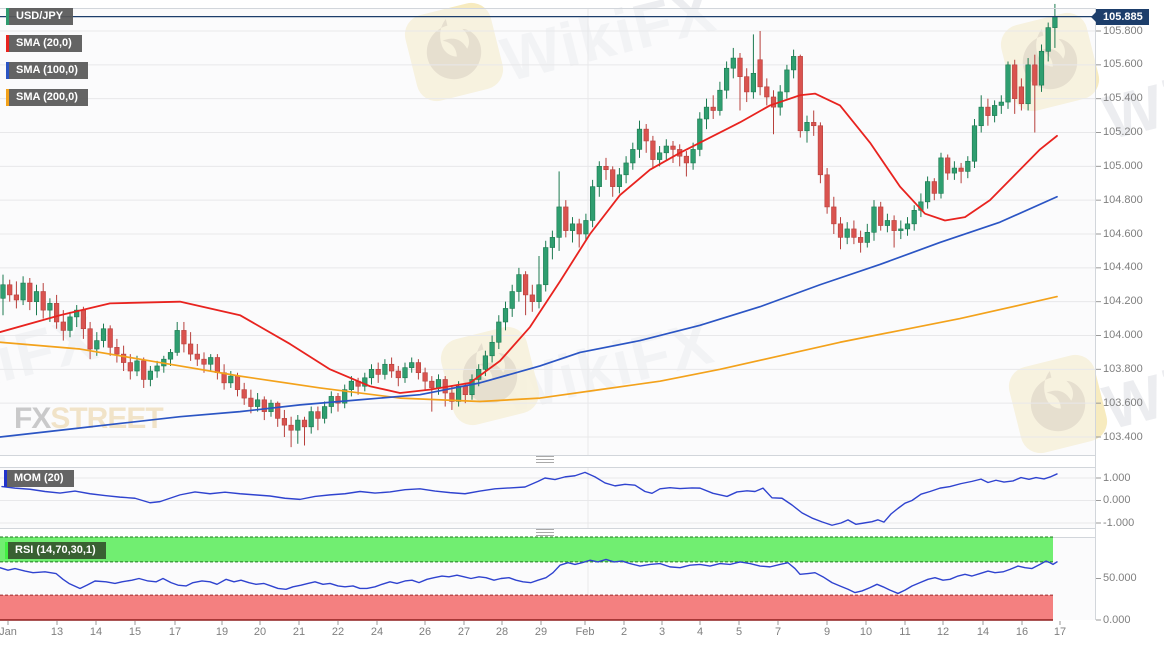  Describe the element at coordinates (1117, 500) in the screenshot. I see `mom-tick-label: 0.000` at that location.